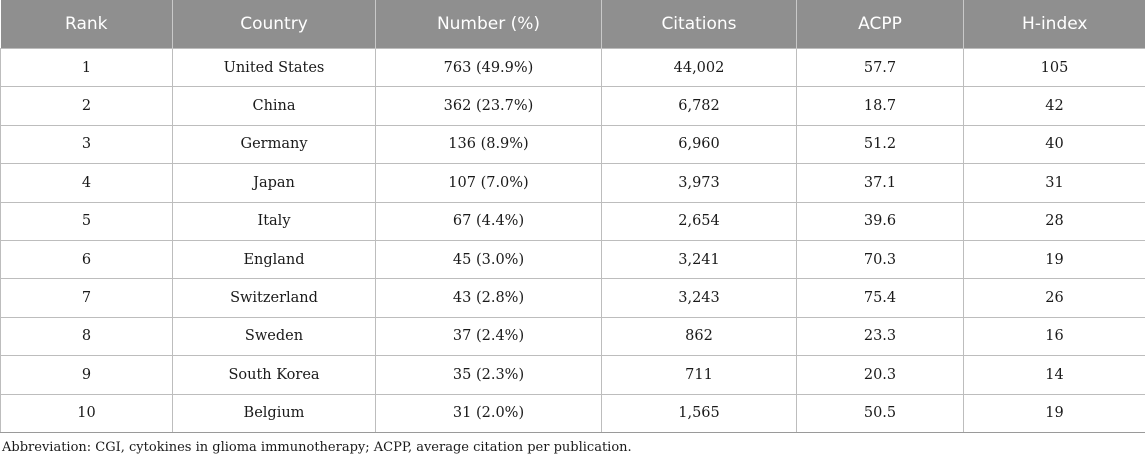 This screenshot has height=458, width=1145. I want to click on table-row: 2 China 362 (23.7%) 6,782 18.7 42, so click(572, 106).